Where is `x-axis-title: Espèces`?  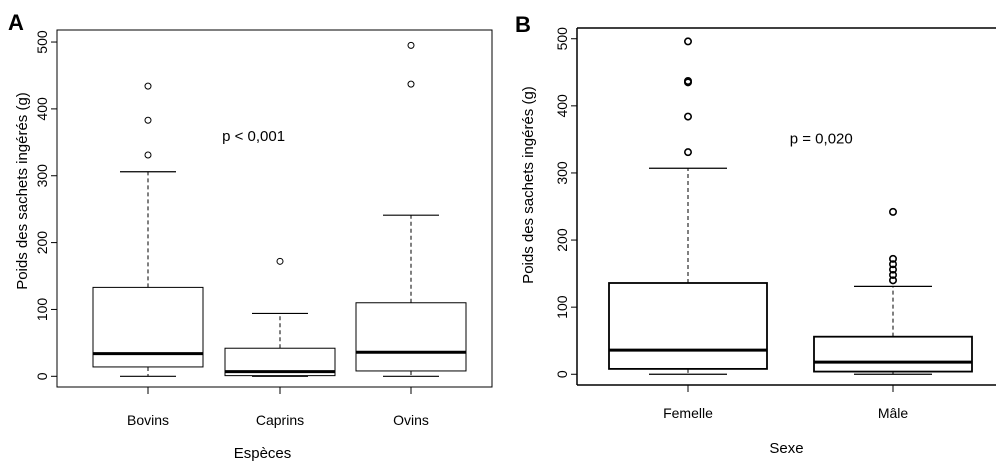
x-axis-title: Espèces is located at coordinates (263, 453).